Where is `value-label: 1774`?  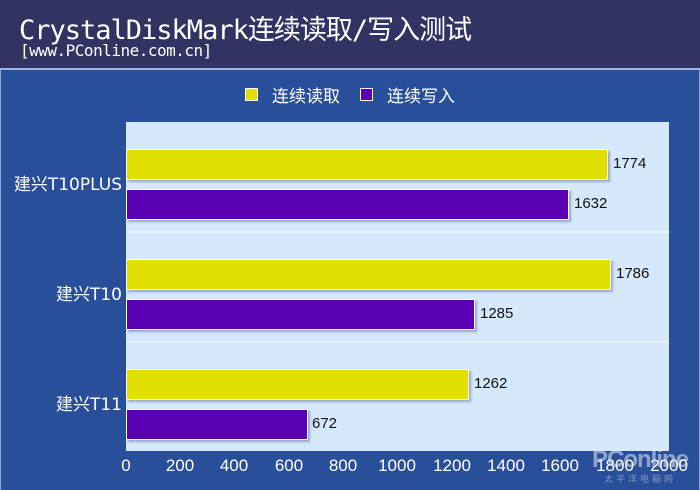
value-label: 1774 is located at coordinates (630, 163).